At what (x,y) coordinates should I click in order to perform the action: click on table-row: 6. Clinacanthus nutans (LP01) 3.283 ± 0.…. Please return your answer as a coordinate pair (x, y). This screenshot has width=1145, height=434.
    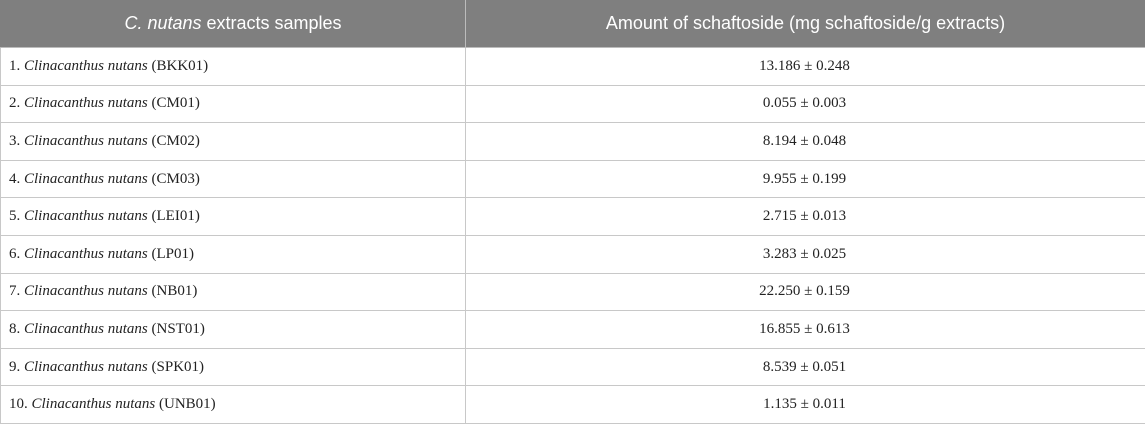
    Looking at the image, I should click on (572, 254).